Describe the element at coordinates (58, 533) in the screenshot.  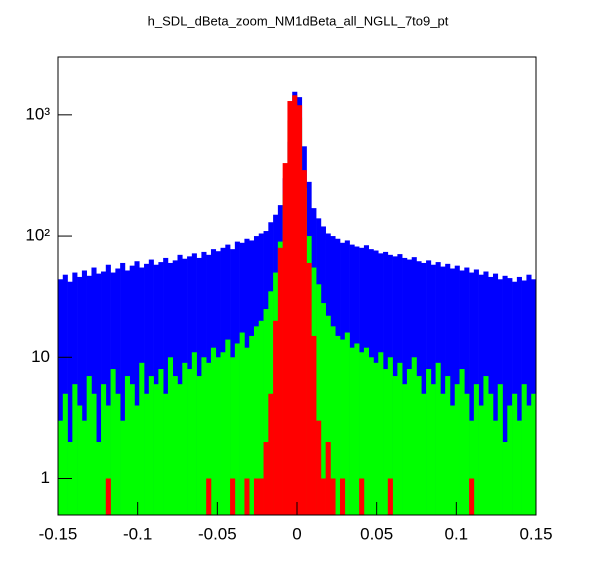
I see `x-tick-label: -0.15` at that location.